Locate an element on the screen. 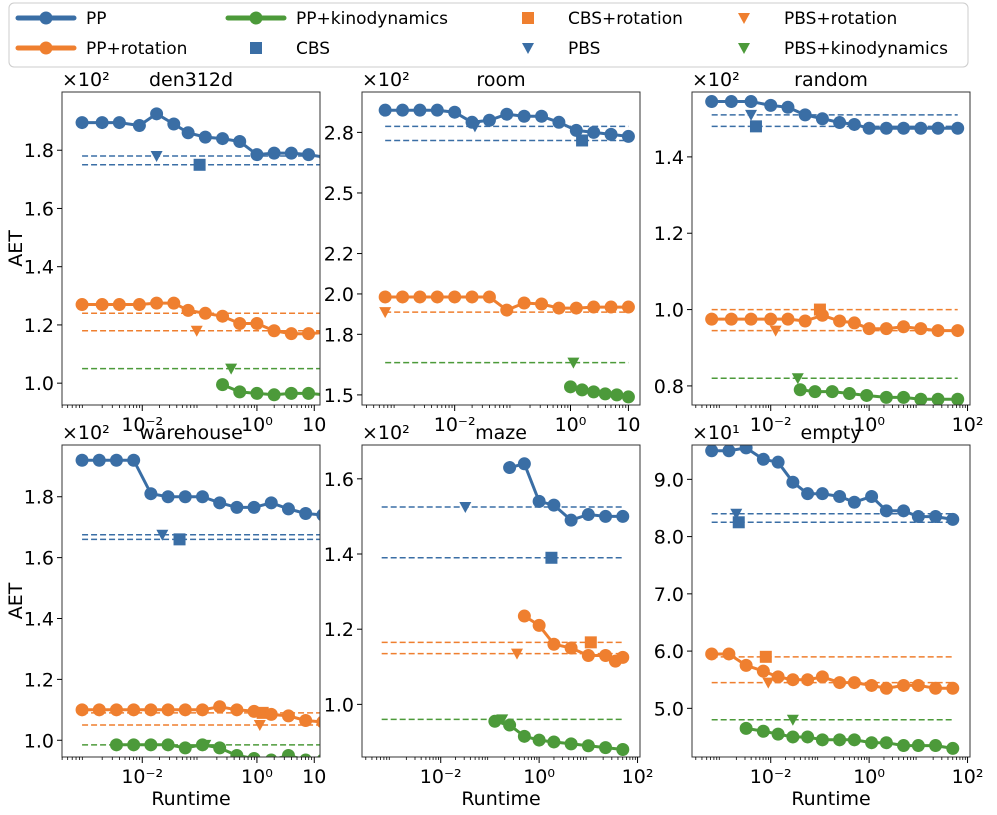 The image size is (997, 815). legend-label: PBS is located at coordinates (584, 49).